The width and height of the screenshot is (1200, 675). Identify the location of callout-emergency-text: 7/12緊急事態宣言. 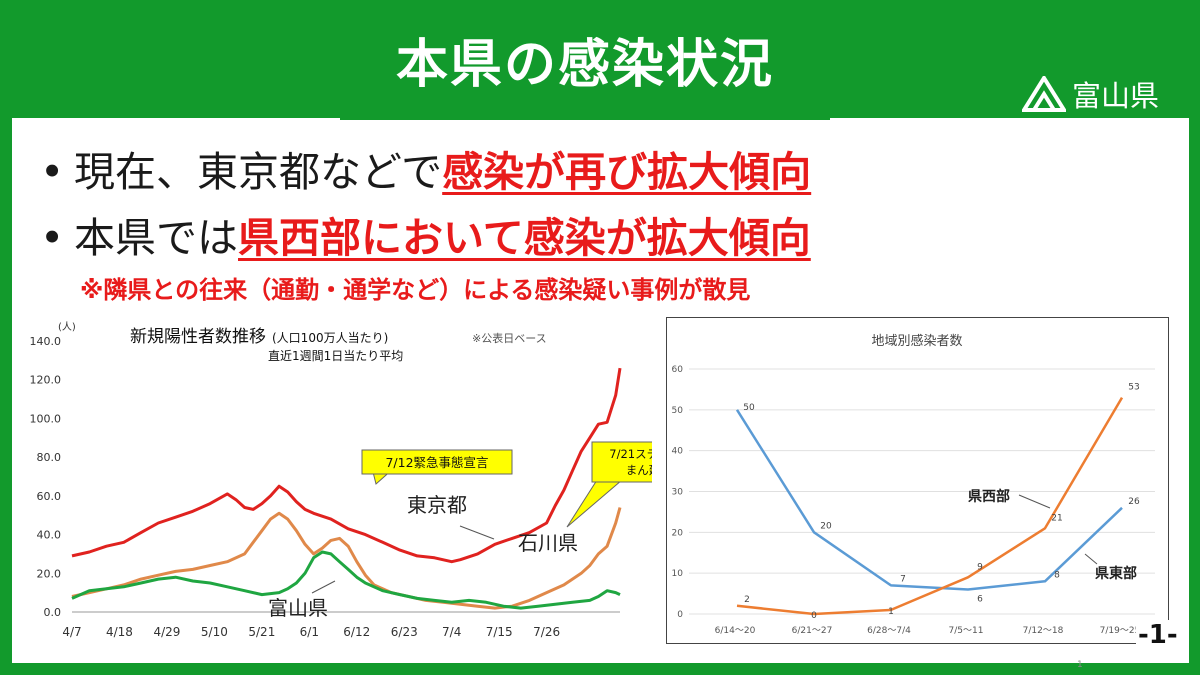
(436, 462).